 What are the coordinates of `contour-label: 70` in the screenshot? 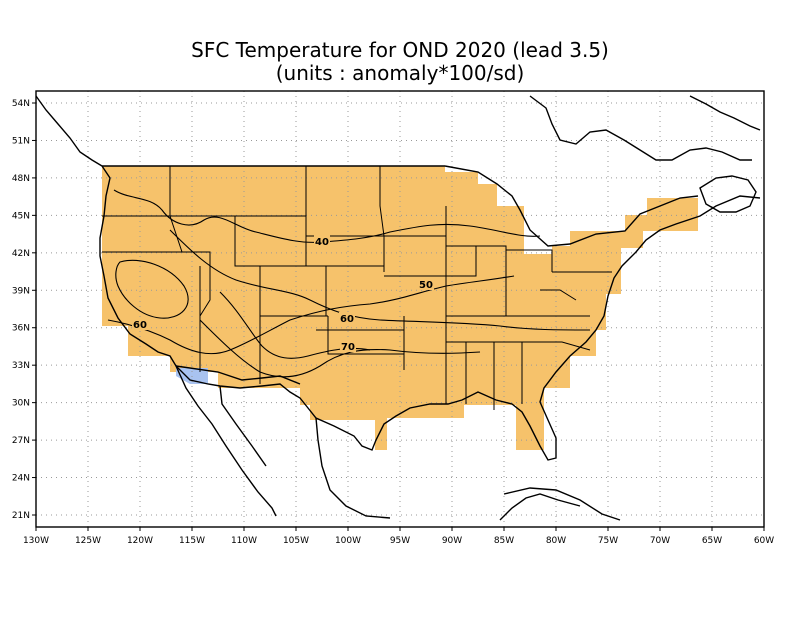 It's located at (348, 347).